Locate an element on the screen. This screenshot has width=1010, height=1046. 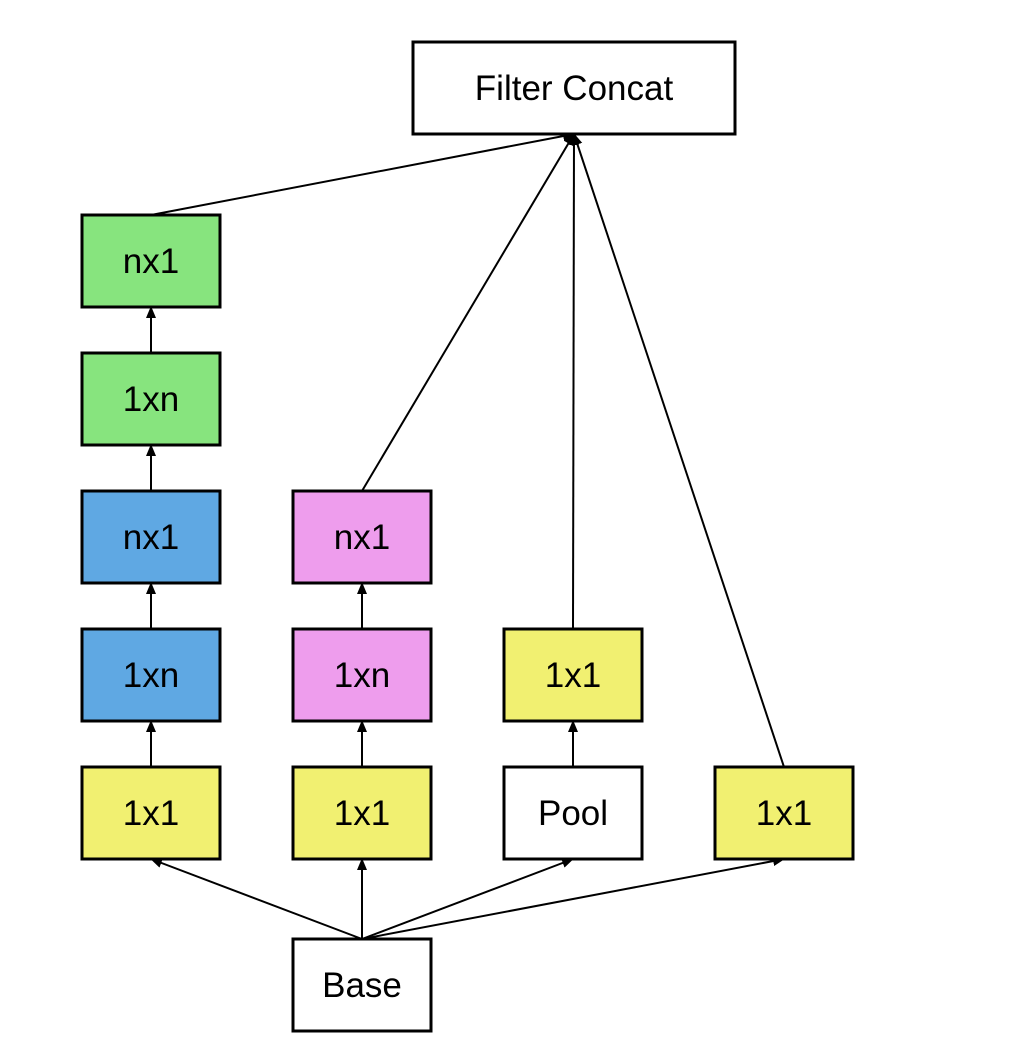
branch3-pool-label: Pool is located at coordinates (573, 813).